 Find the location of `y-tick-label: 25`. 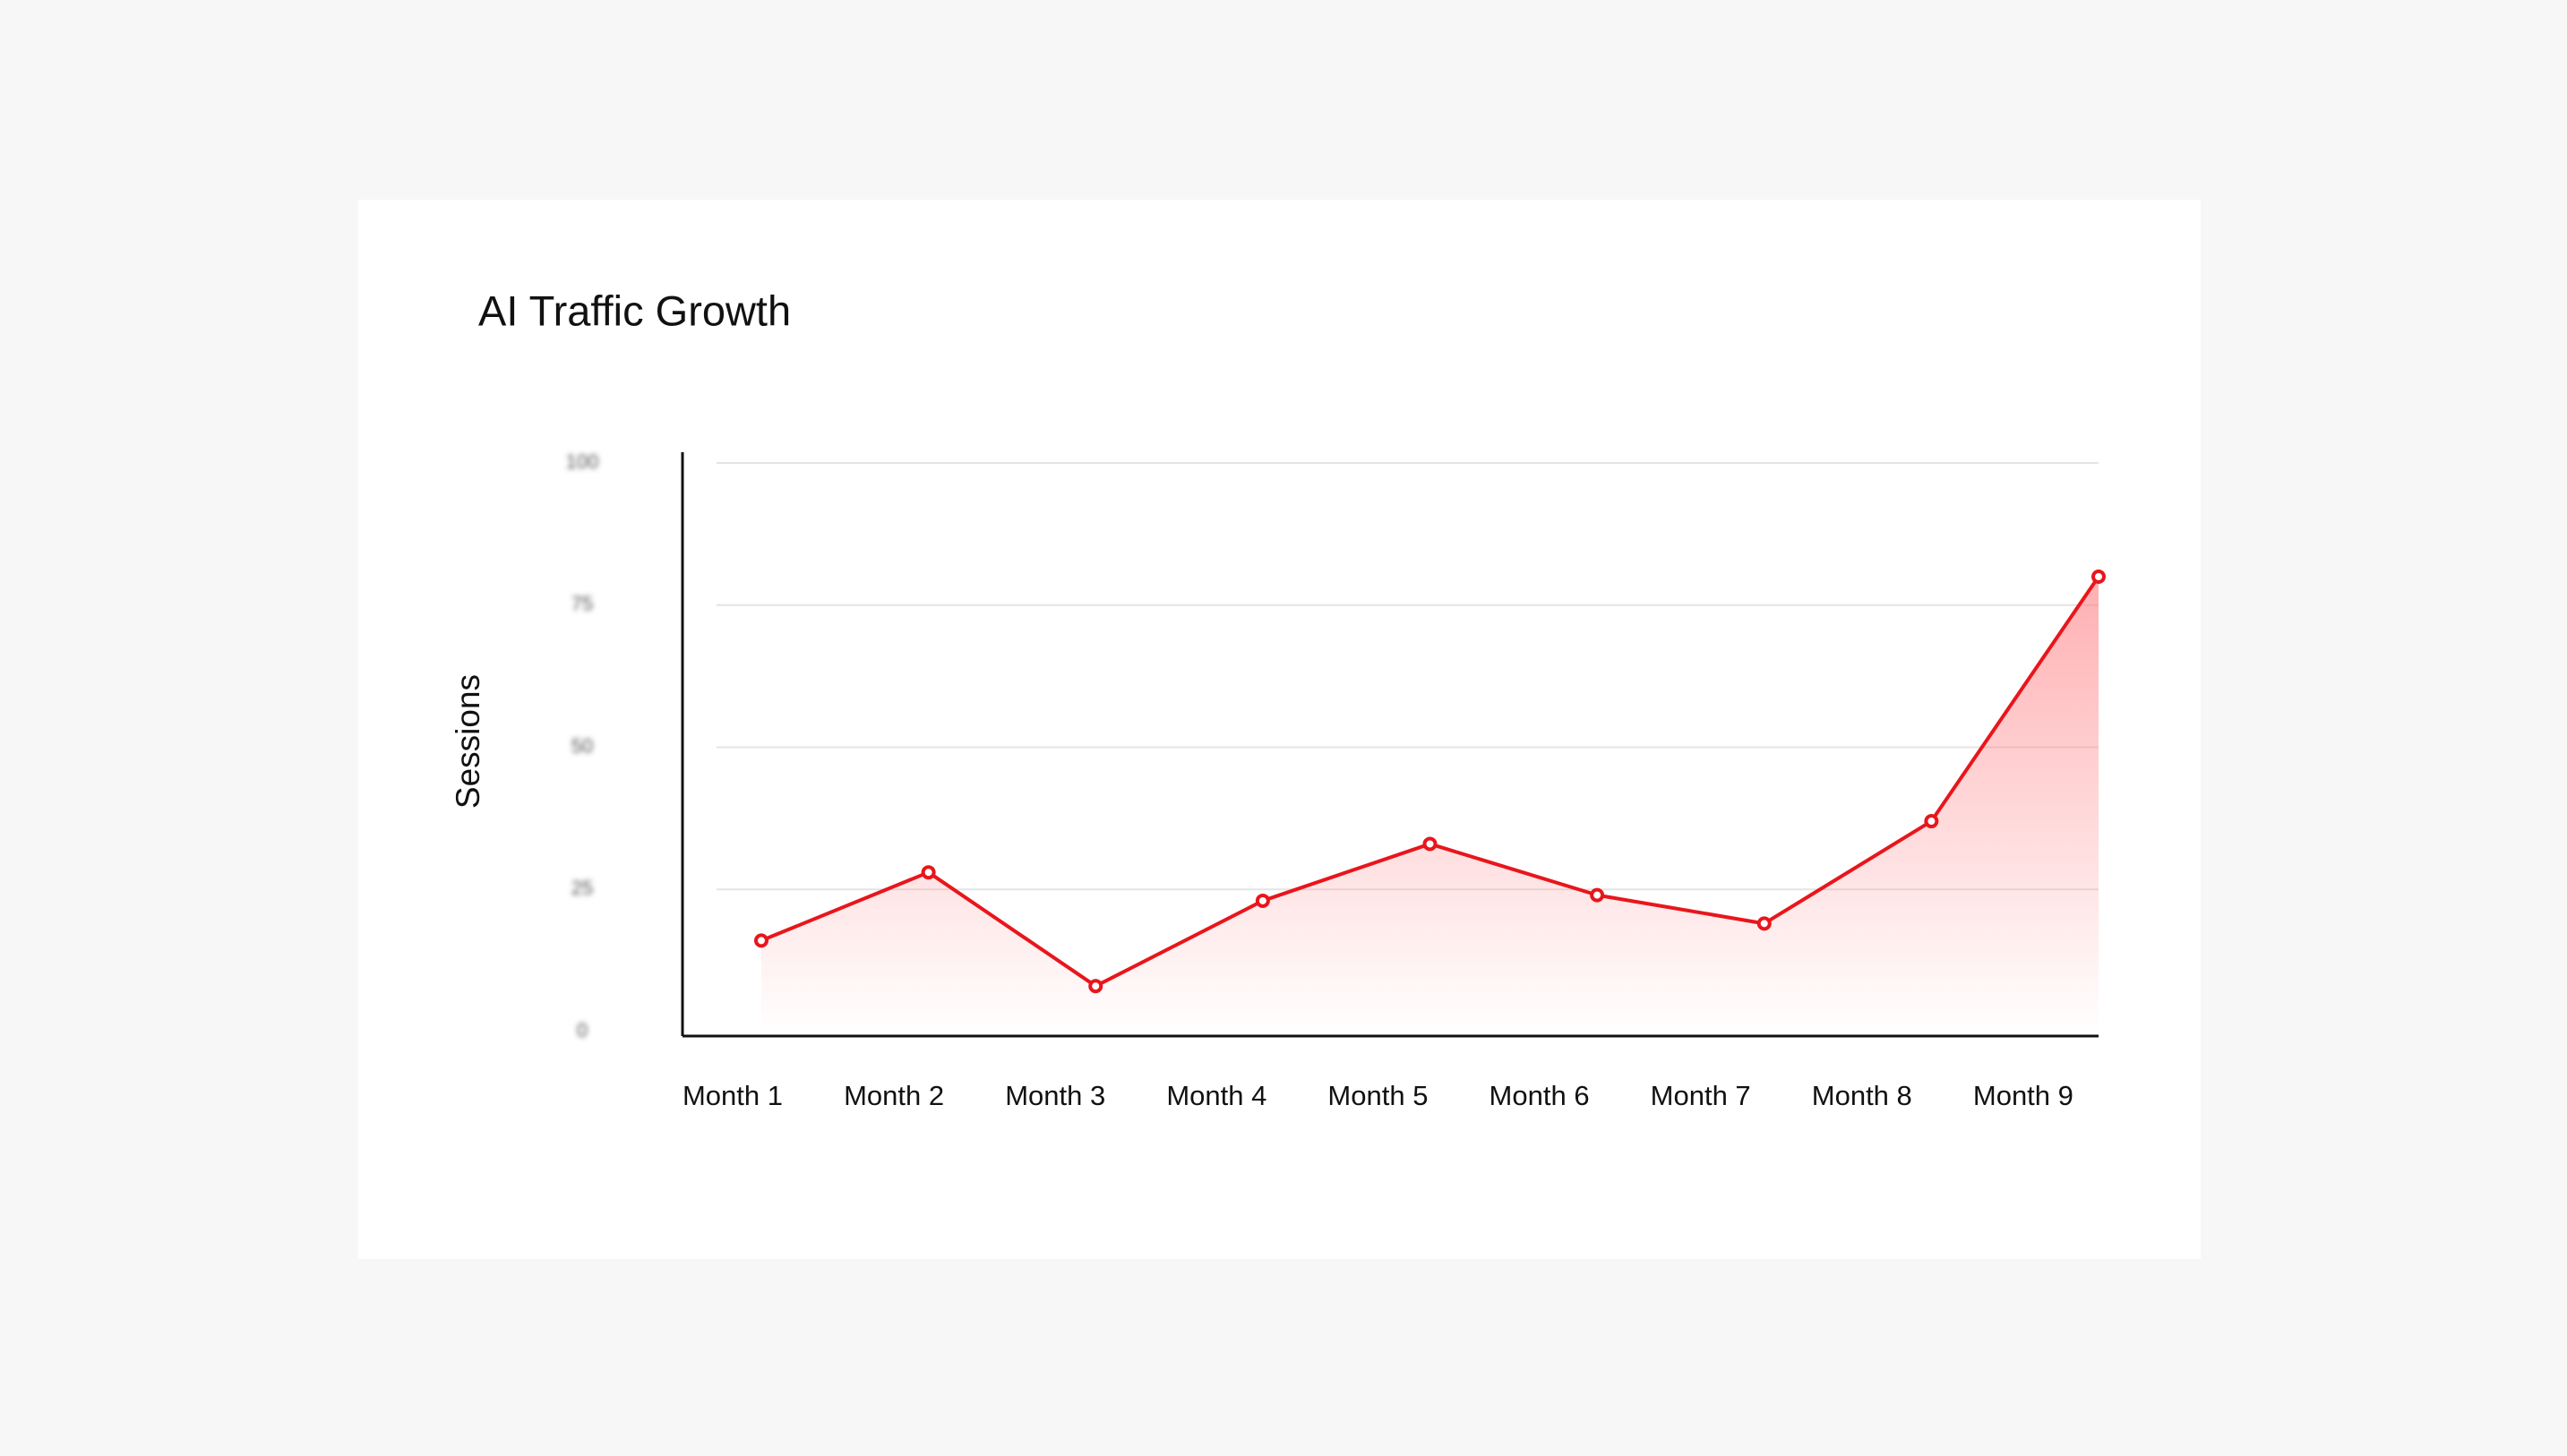

y-tick-label: 25 is located at coordinates (582, 888).